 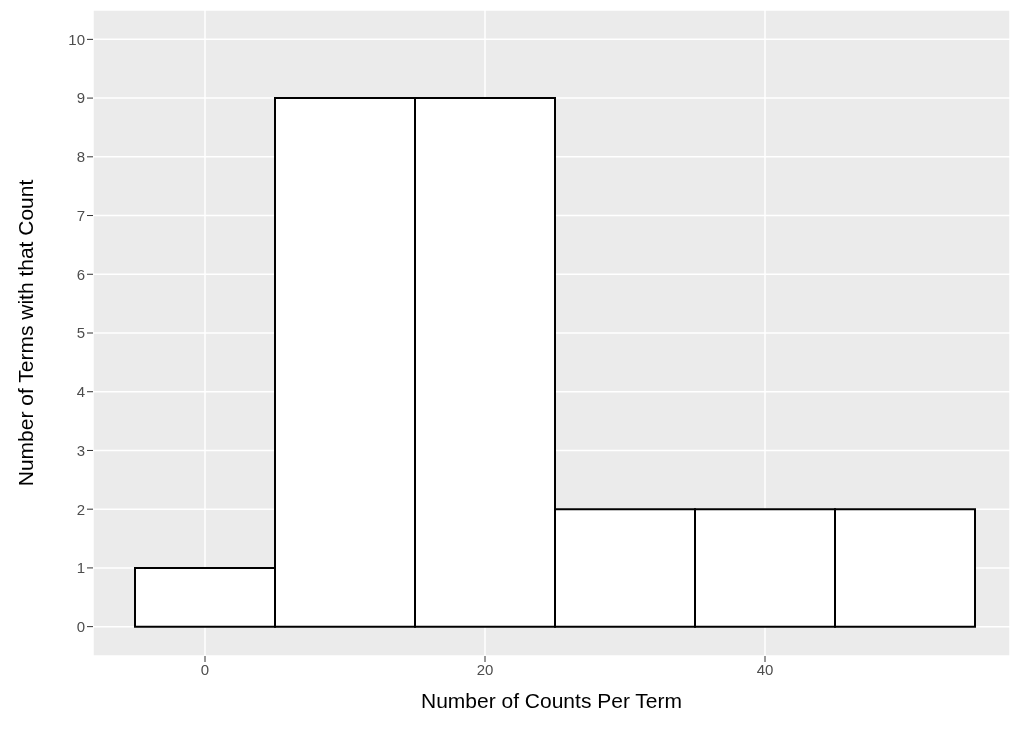 I want to click on y-tick-label: 2, so click(x=80, y=509).